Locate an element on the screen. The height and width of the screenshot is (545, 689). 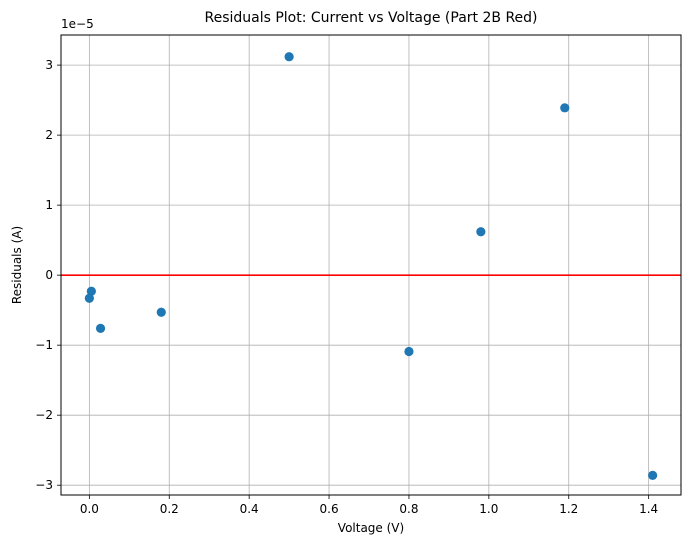
y-axis-ticks: −3 −2 −1 0 1 2 3 is located at coordinates (48, 275).